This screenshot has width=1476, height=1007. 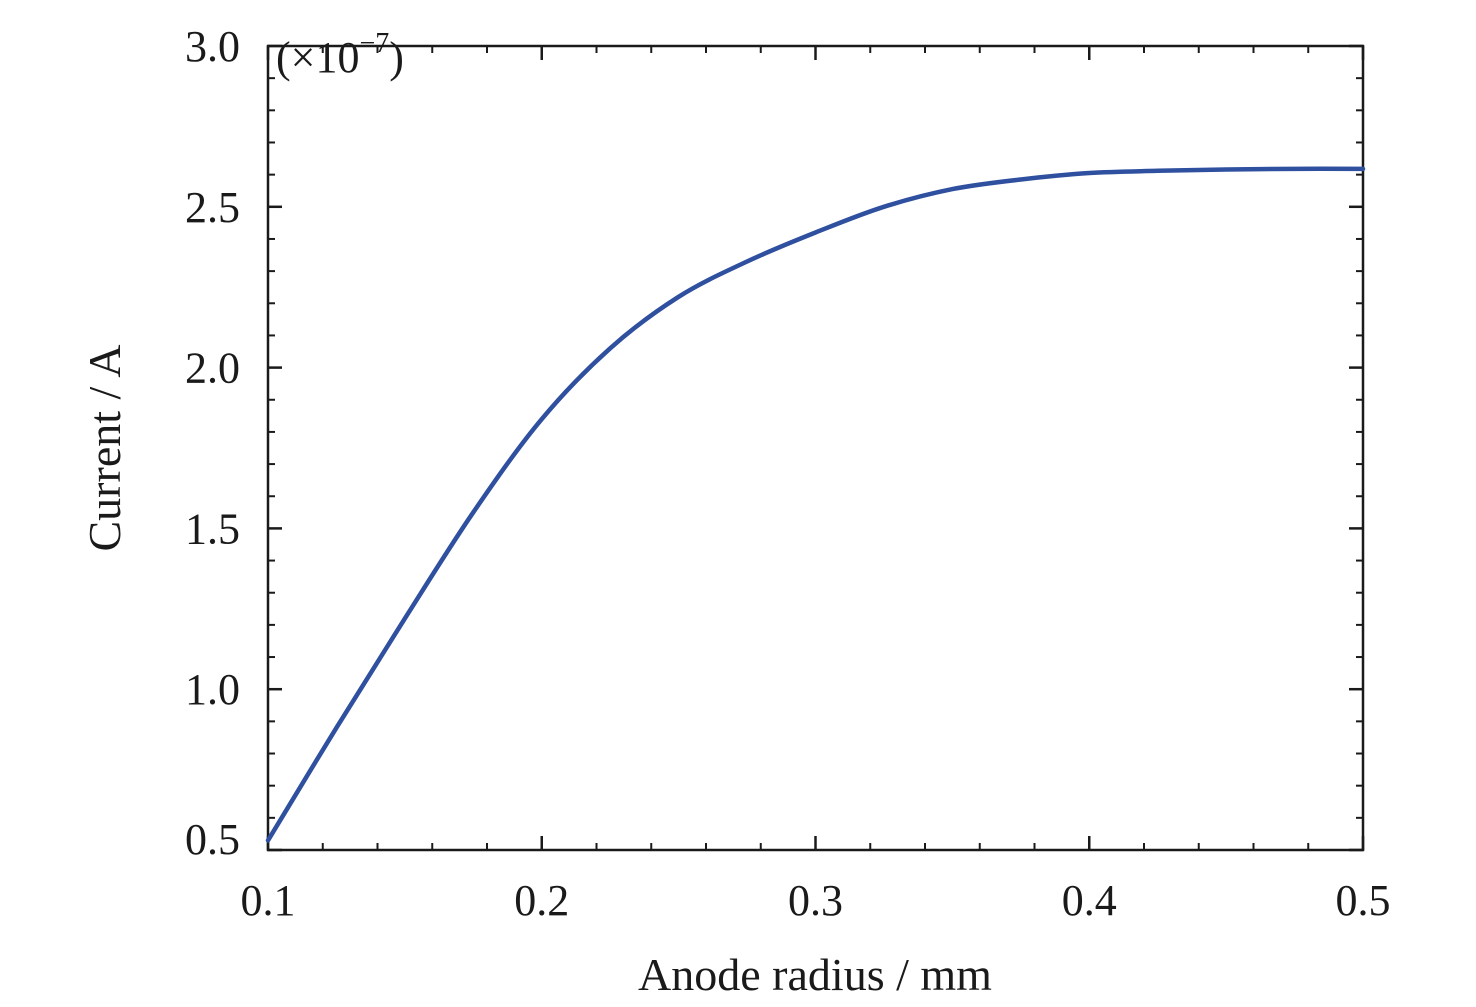 What do you see at coordinates (396, 57) in the screenshot?
I see `y-multiplier-suffix: )` at bounding box center [396, 57].